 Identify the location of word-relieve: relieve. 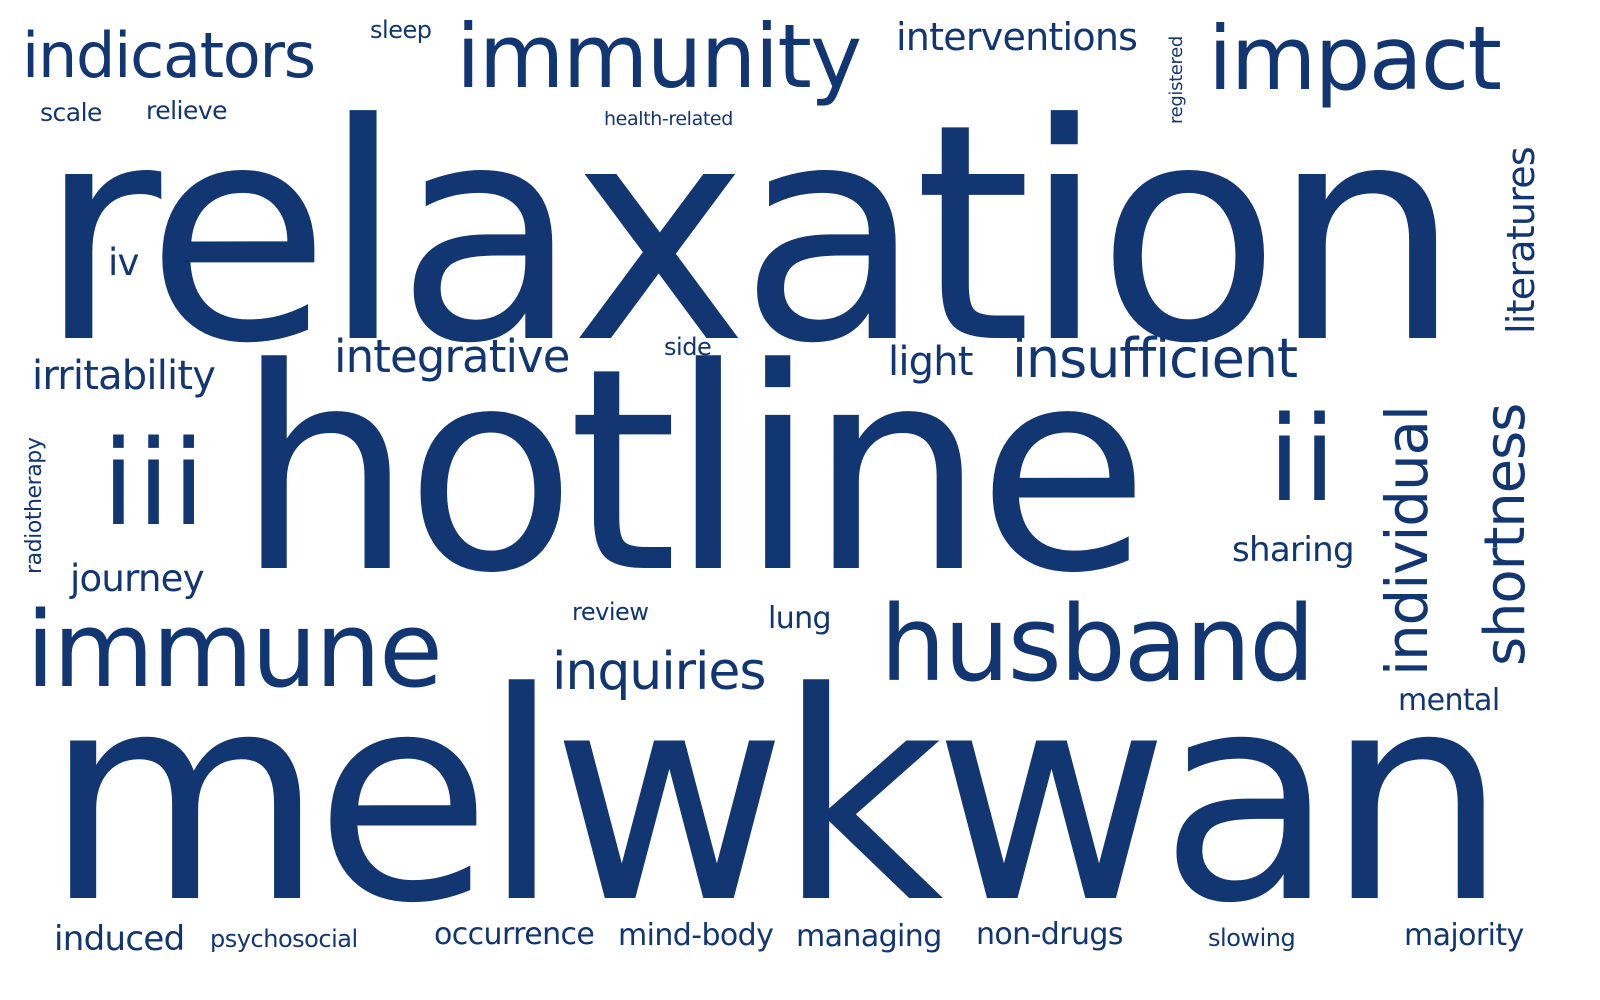
(187, 110).